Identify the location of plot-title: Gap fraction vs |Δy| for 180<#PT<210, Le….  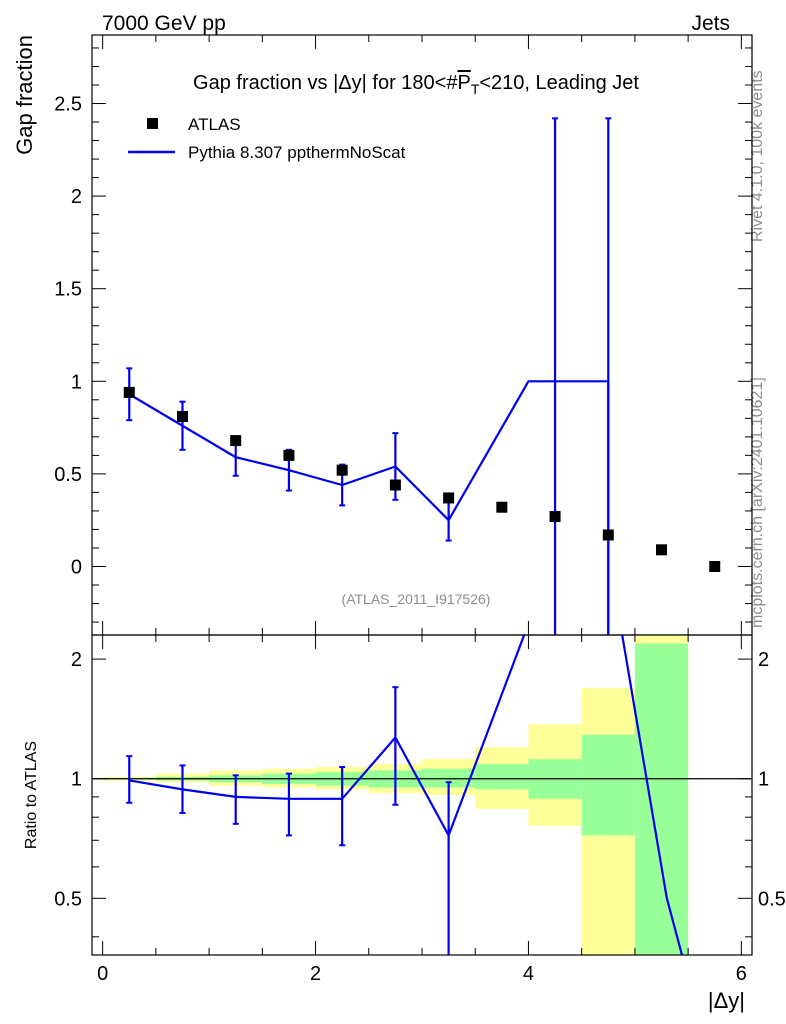
(416, 84).